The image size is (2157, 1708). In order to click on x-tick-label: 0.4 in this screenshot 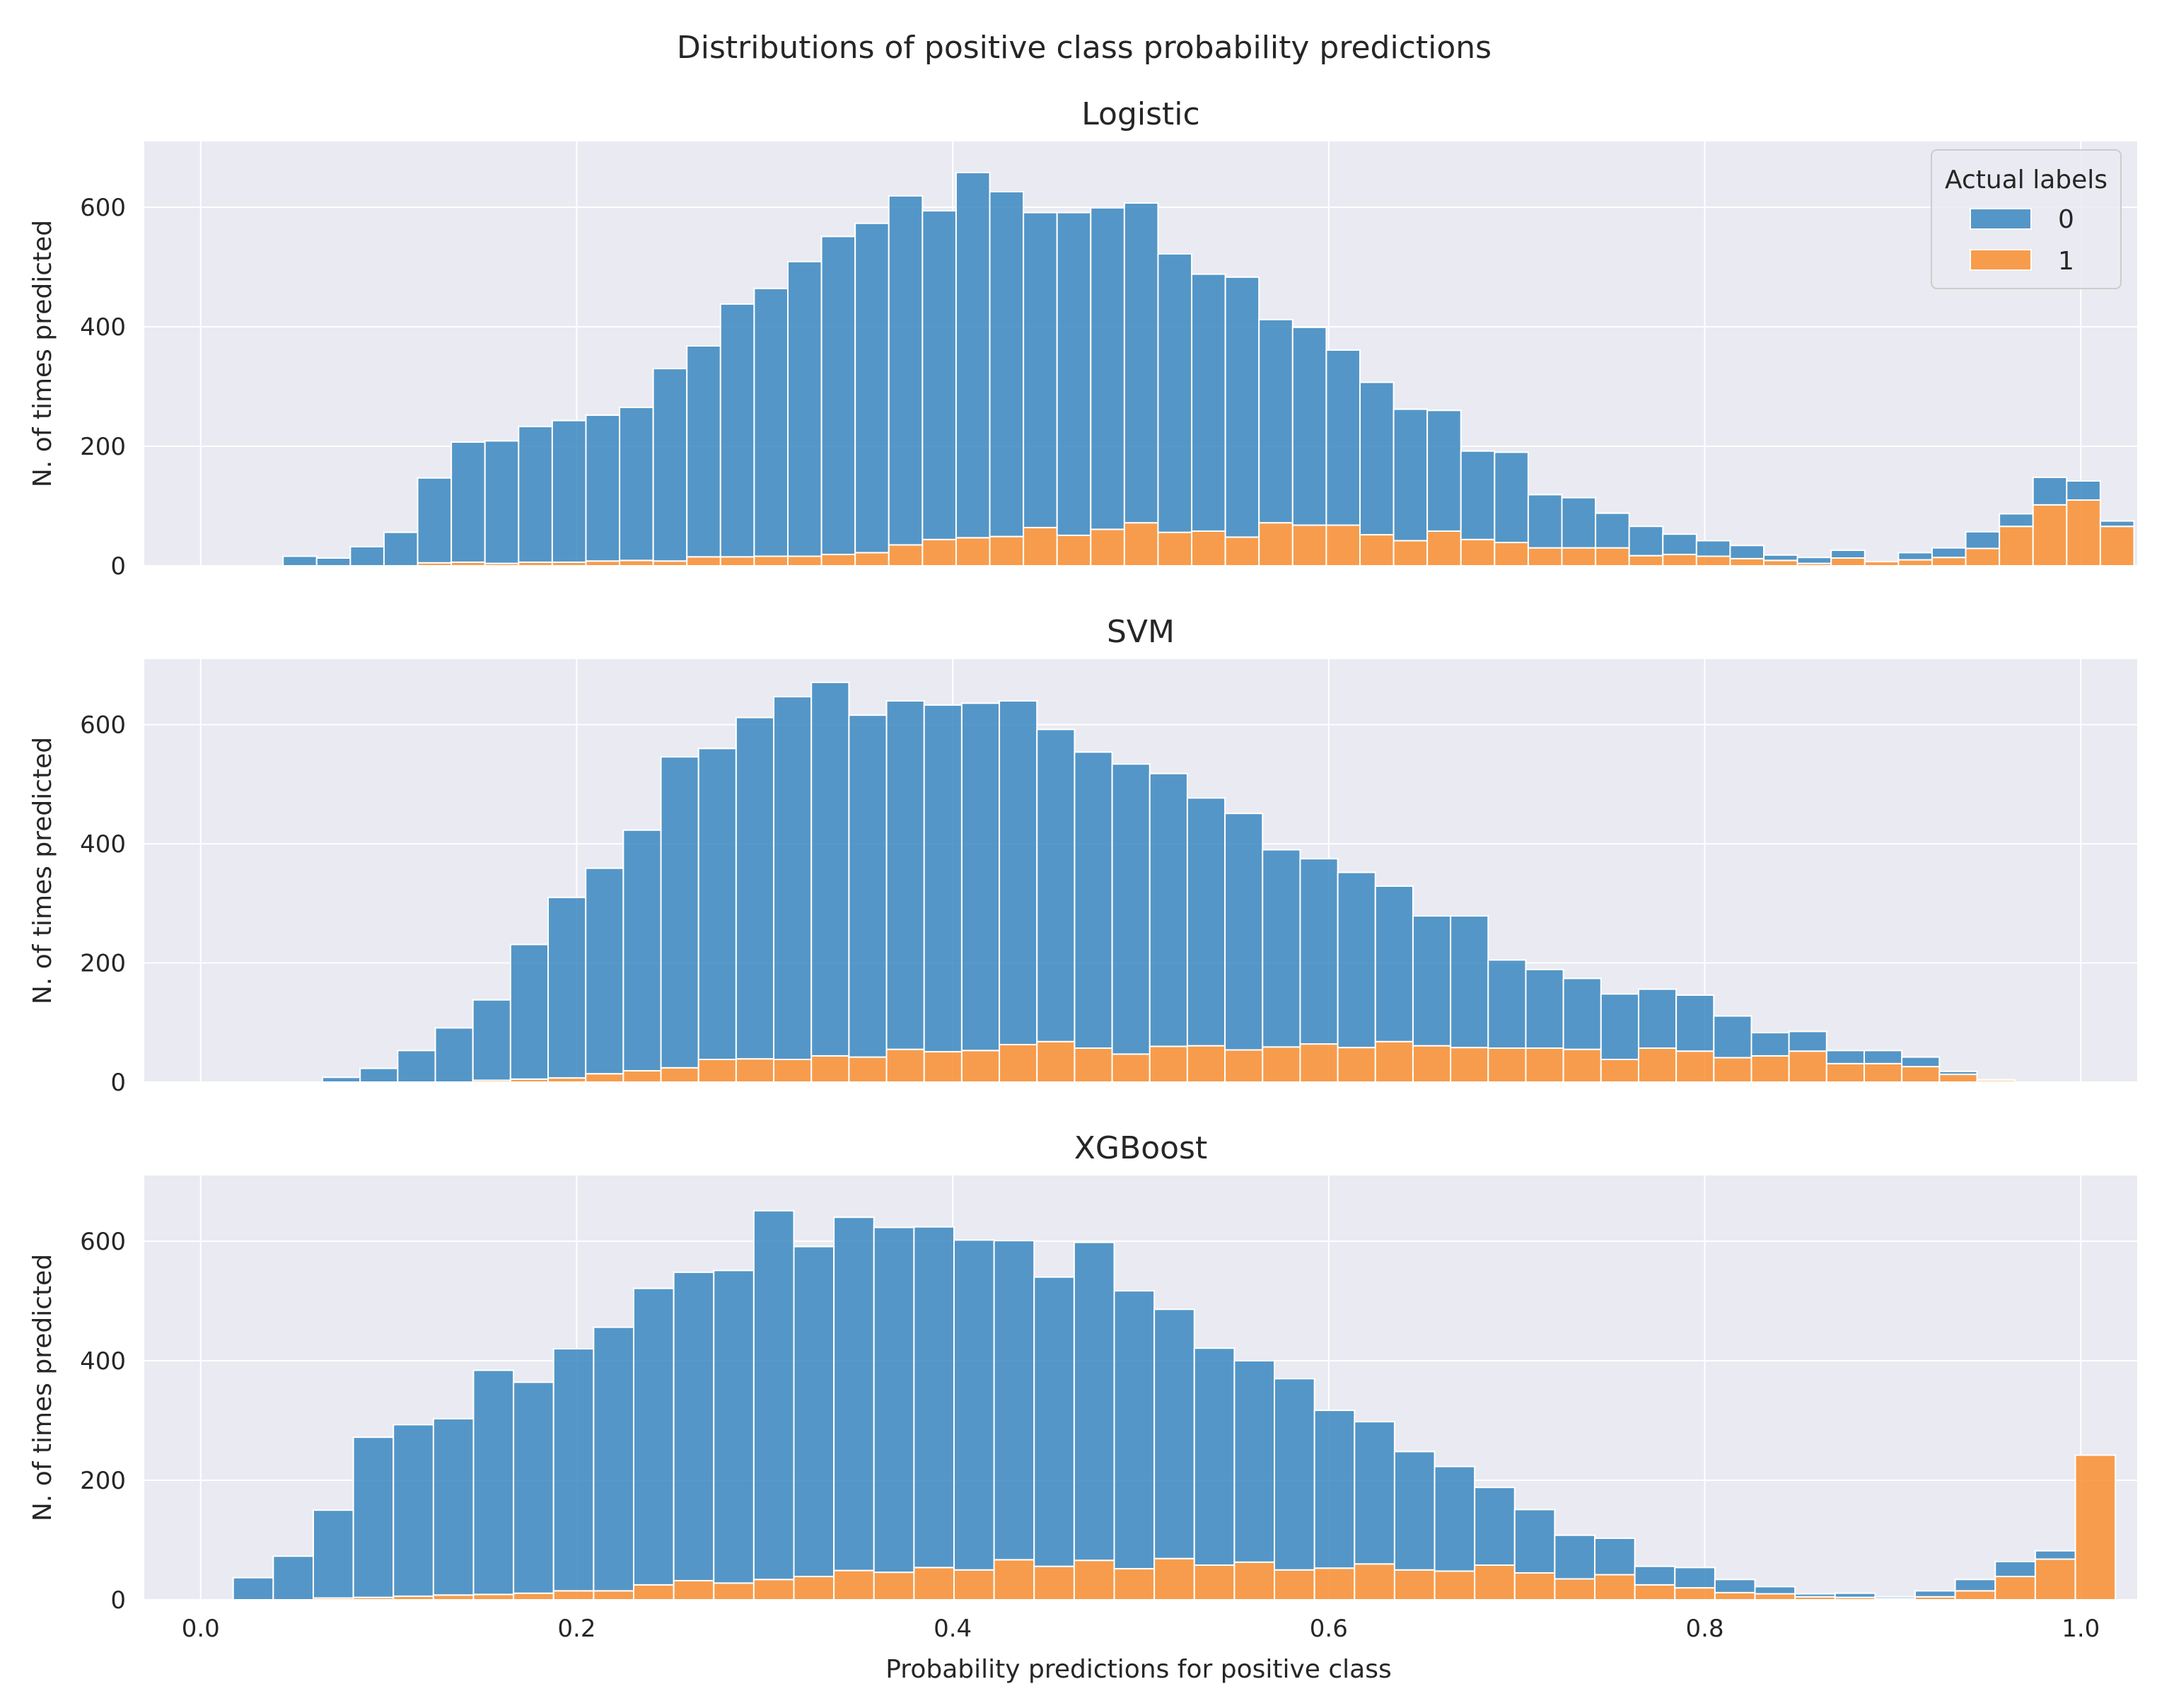, I will do `click(953, 1629)`.